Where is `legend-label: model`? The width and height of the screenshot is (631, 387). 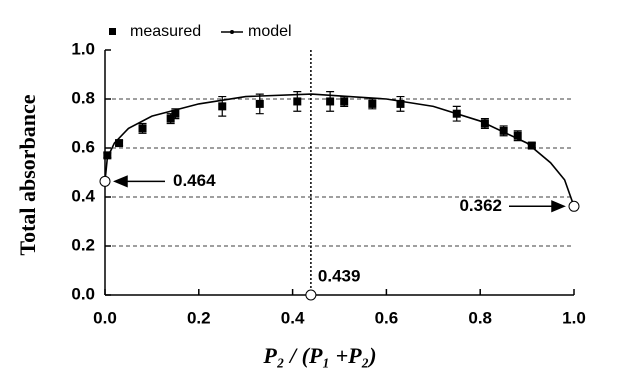
legend-label: model is located at coordinates (270, 31).